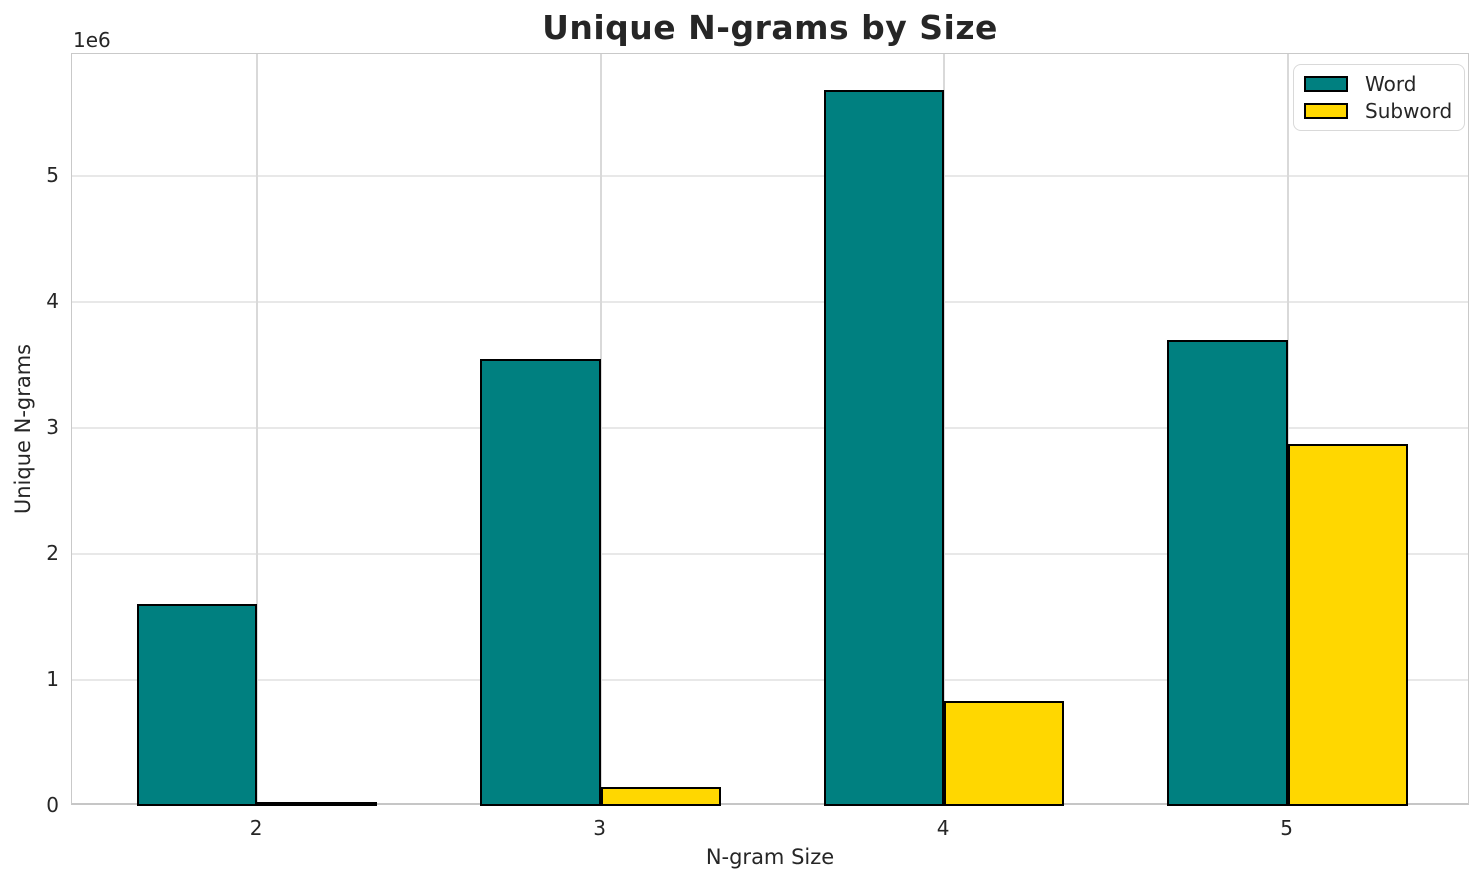 The image size is (1483, 885). I want to click on subword-color-swatch-icon, so click(1326, 111).